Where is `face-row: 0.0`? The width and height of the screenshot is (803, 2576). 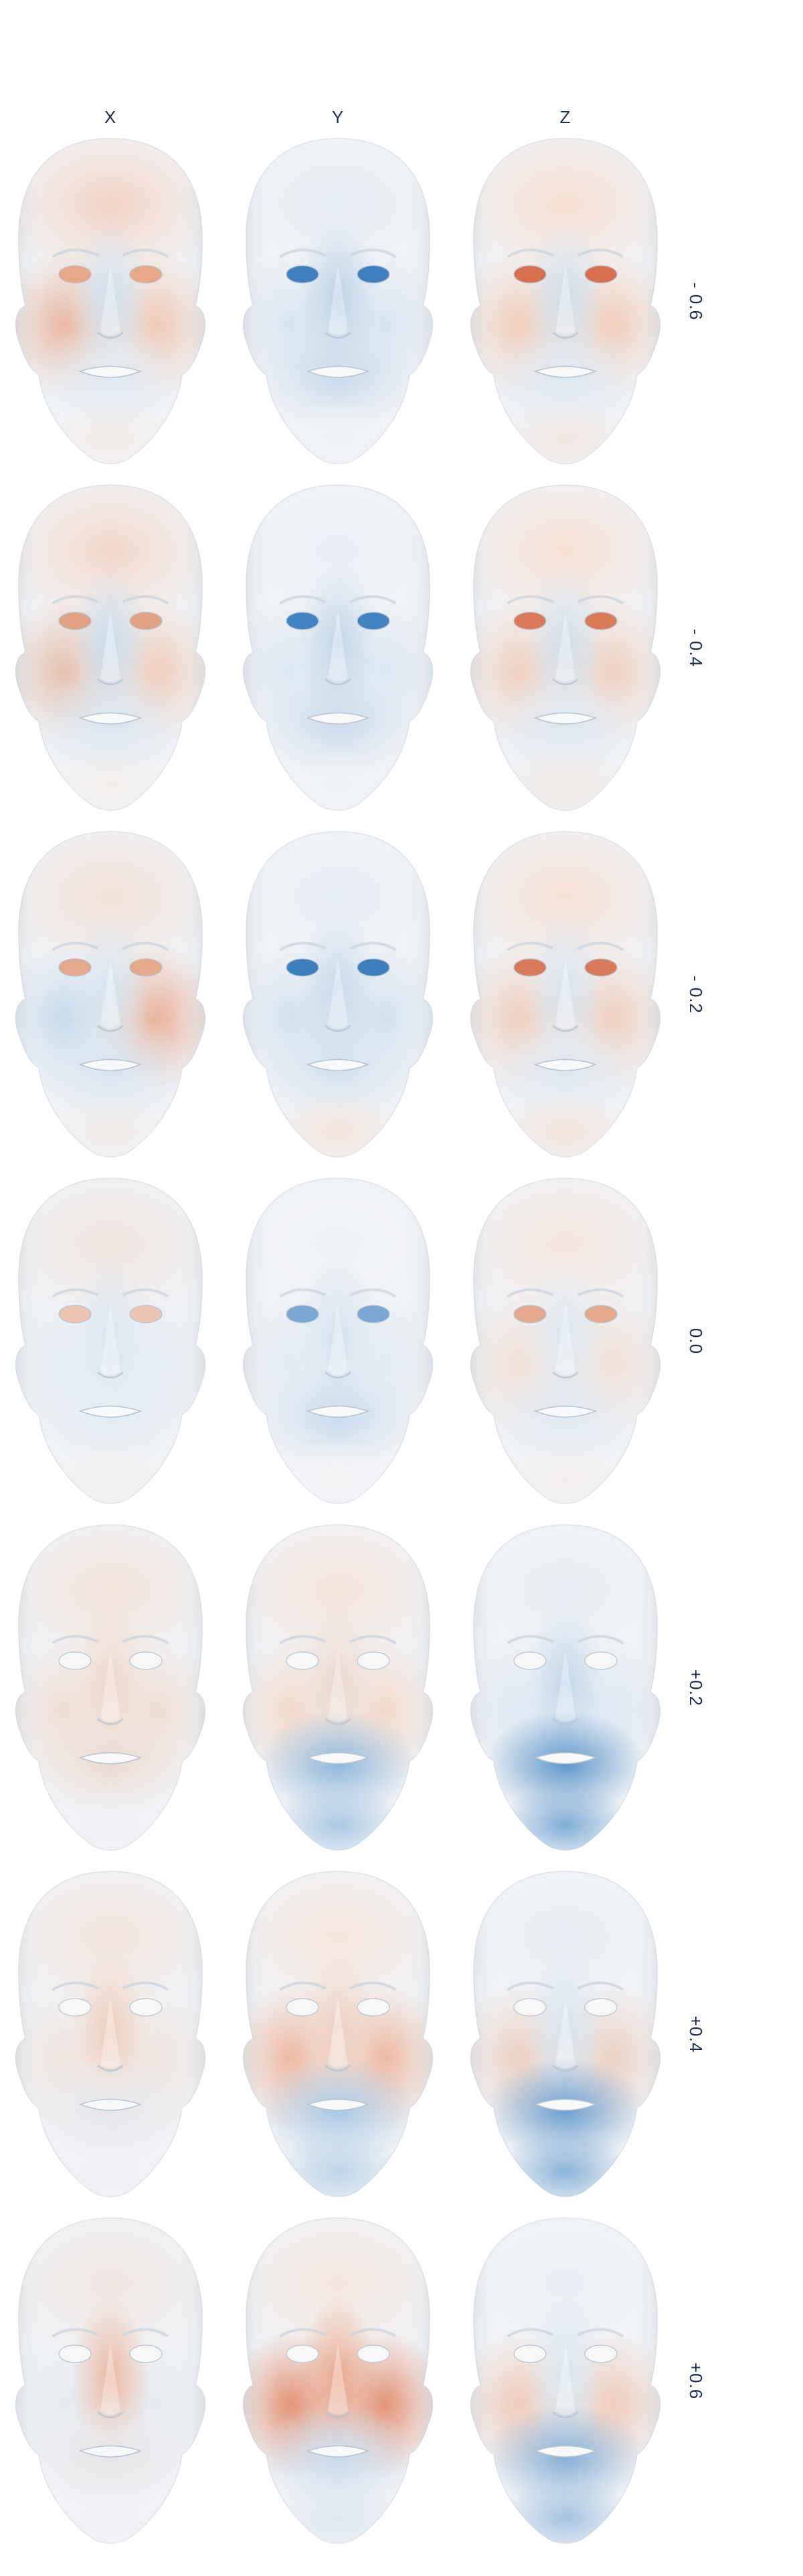 face-row: 0.0 is located at coordinates (401, 1340).